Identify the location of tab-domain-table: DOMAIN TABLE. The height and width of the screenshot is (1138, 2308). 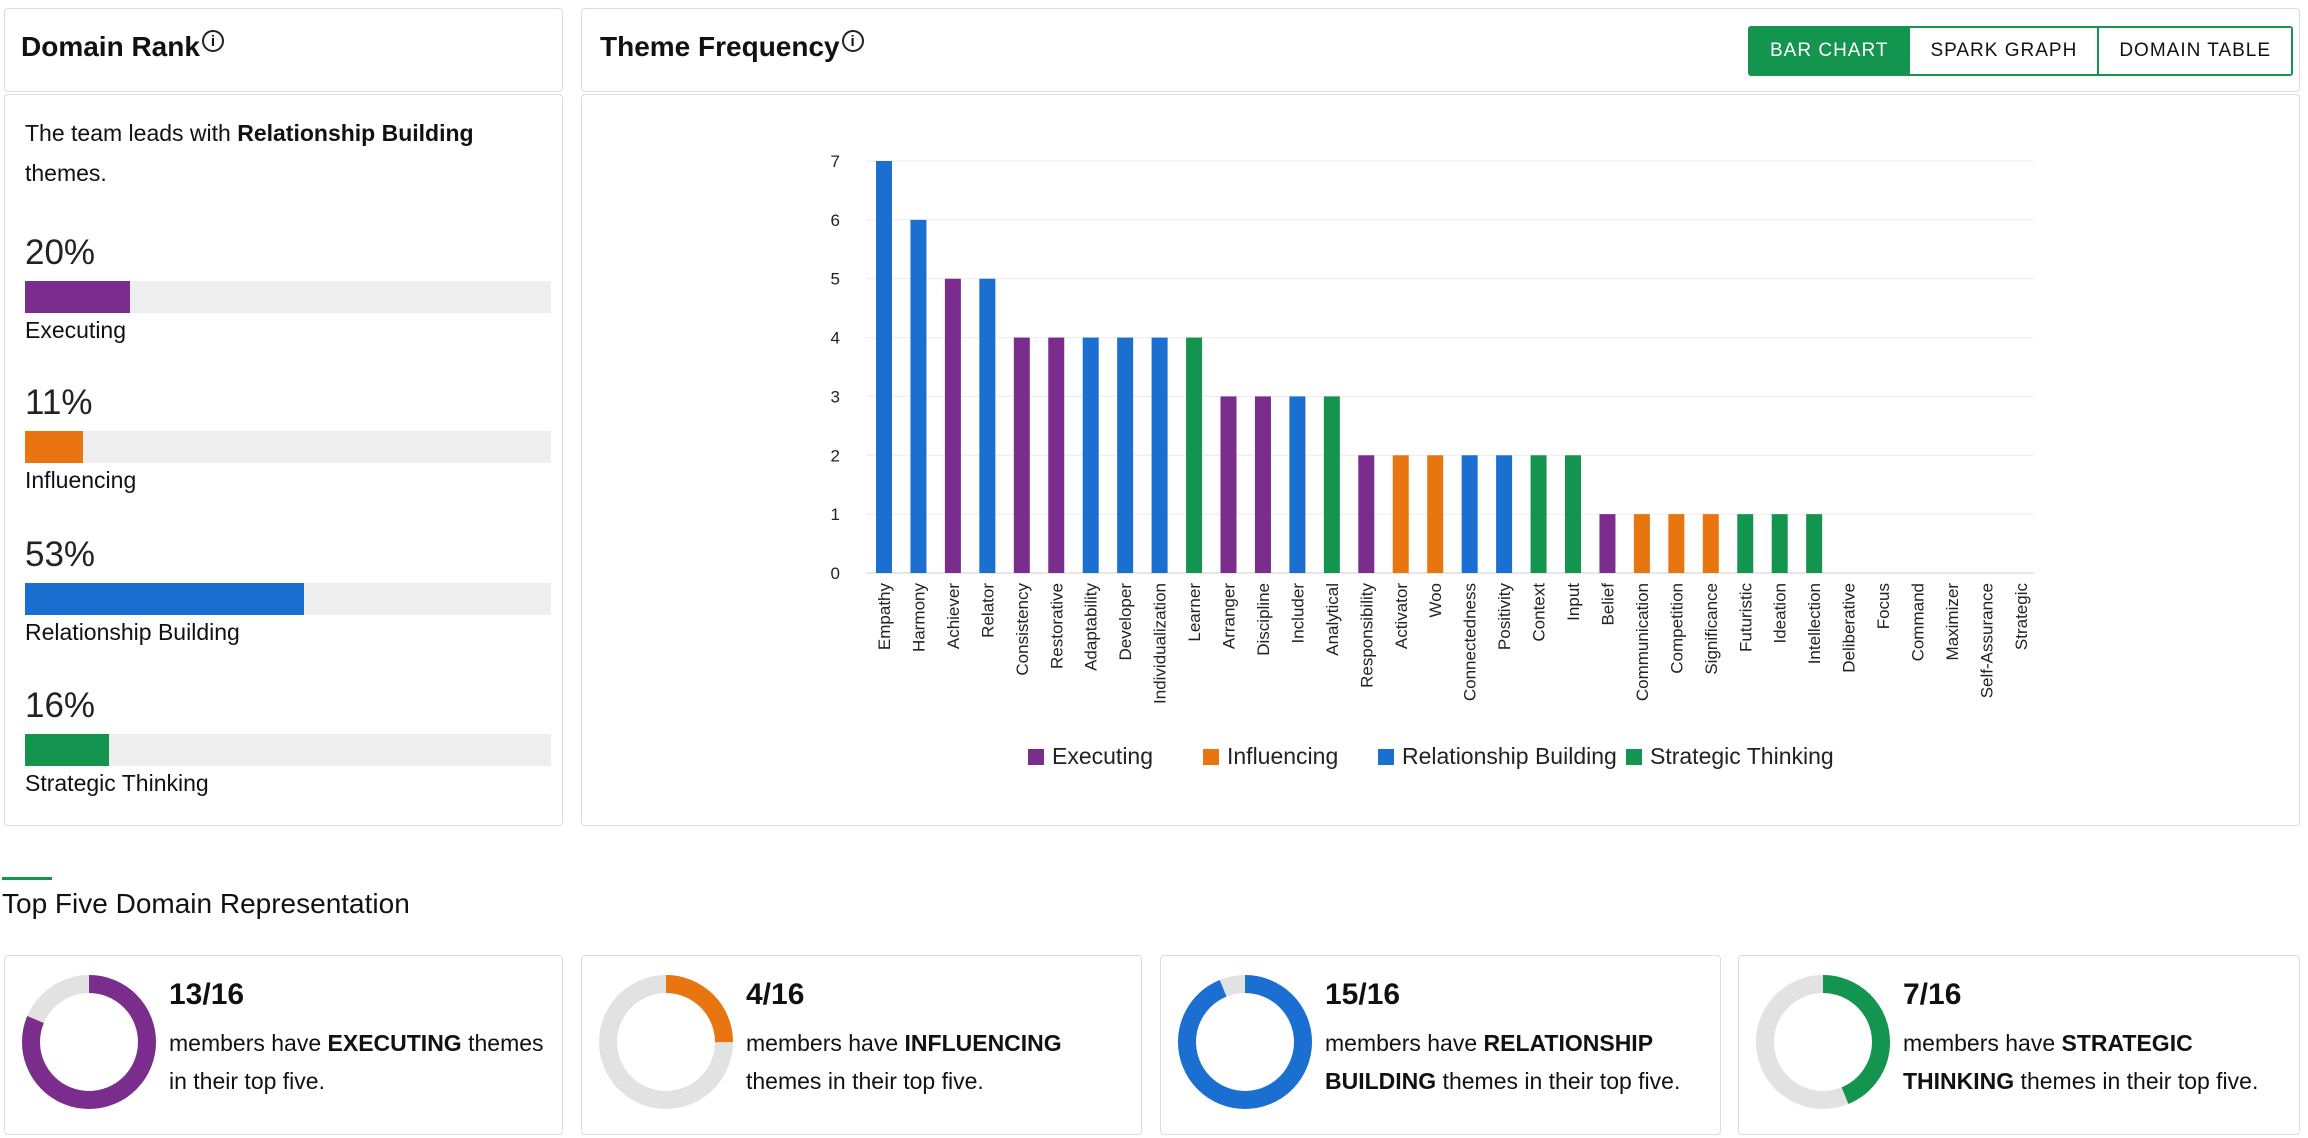
(2194, 51).